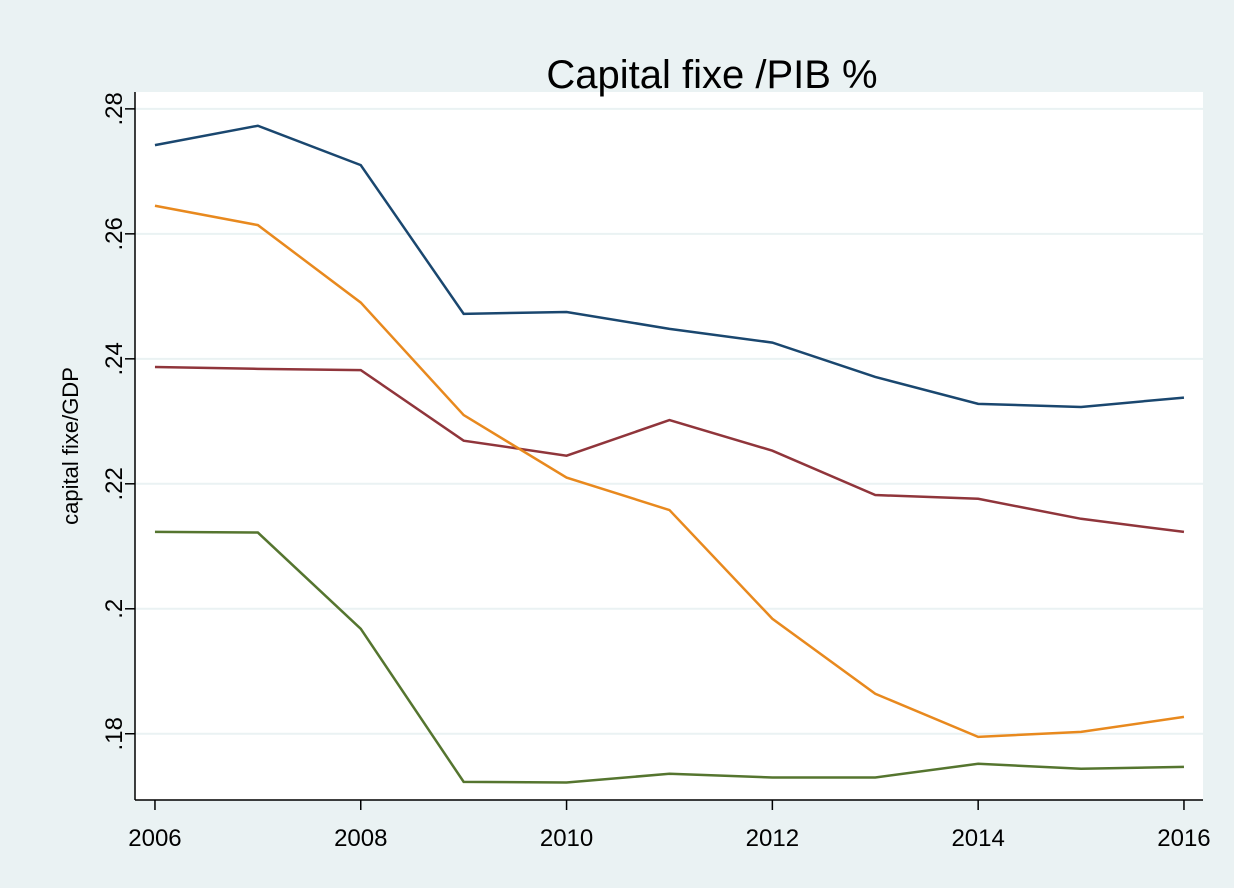  Describe the element at coordinates (70, 446) in the screenshot. I see `y-axis-label: capital fixe/GDP` at that location.